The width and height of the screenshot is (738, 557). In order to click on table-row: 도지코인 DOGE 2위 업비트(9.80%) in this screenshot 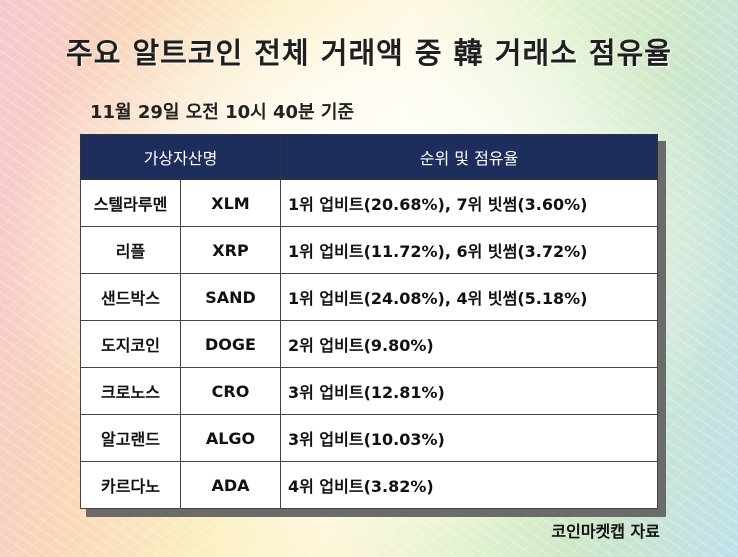, I will do `click(369, 344)`.